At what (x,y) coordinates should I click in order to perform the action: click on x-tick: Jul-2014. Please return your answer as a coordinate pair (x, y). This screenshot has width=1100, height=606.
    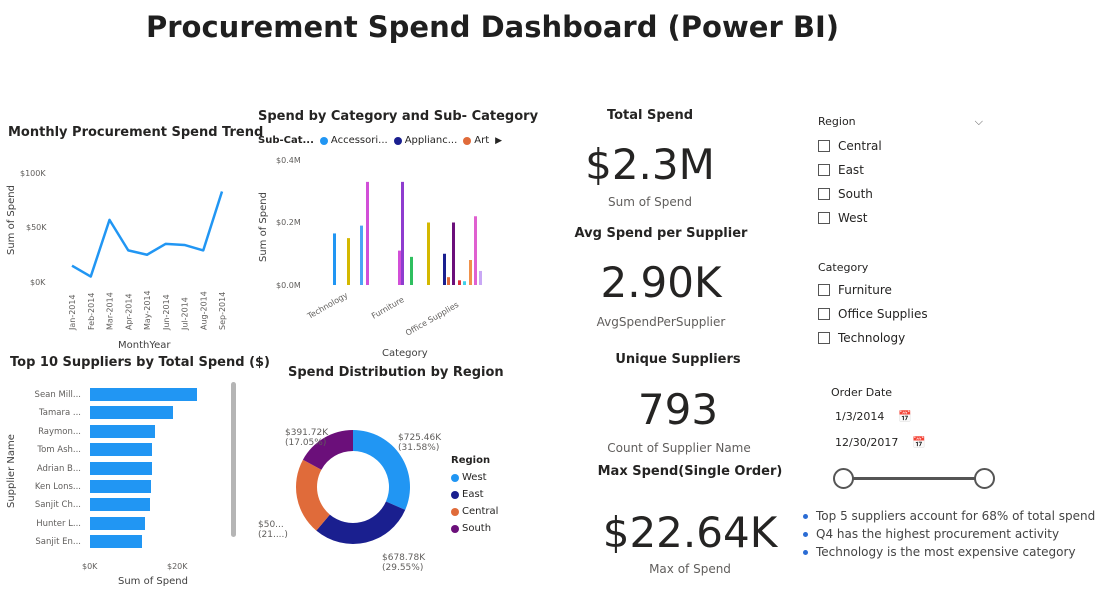
    Looking at the image, I should click on (185, 314).